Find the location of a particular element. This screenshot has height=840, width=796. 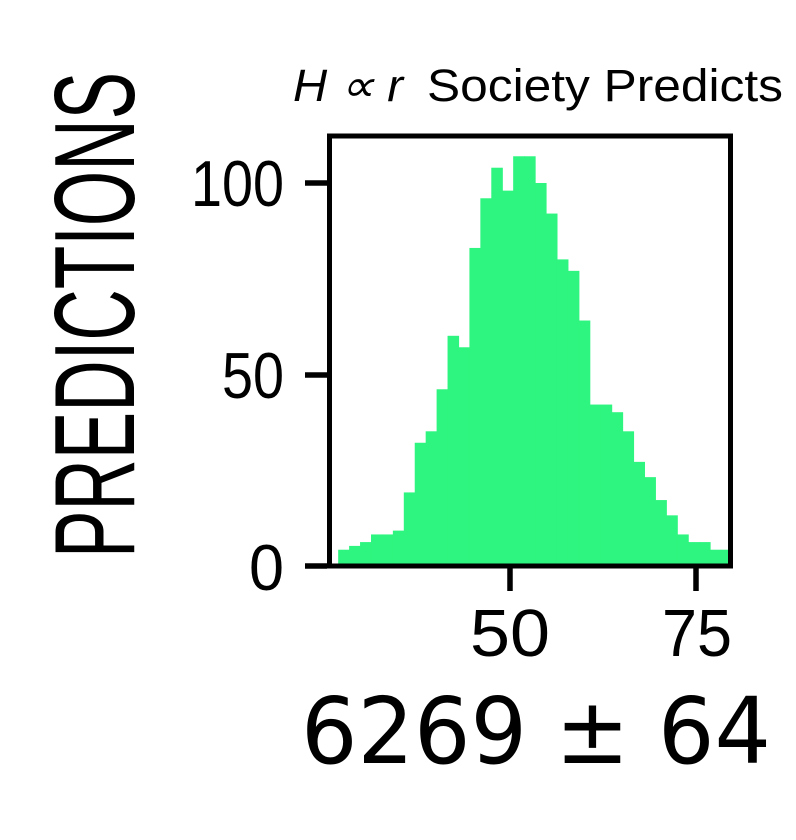

ytick-label-0: 0 is located at coordinates (266, 567).